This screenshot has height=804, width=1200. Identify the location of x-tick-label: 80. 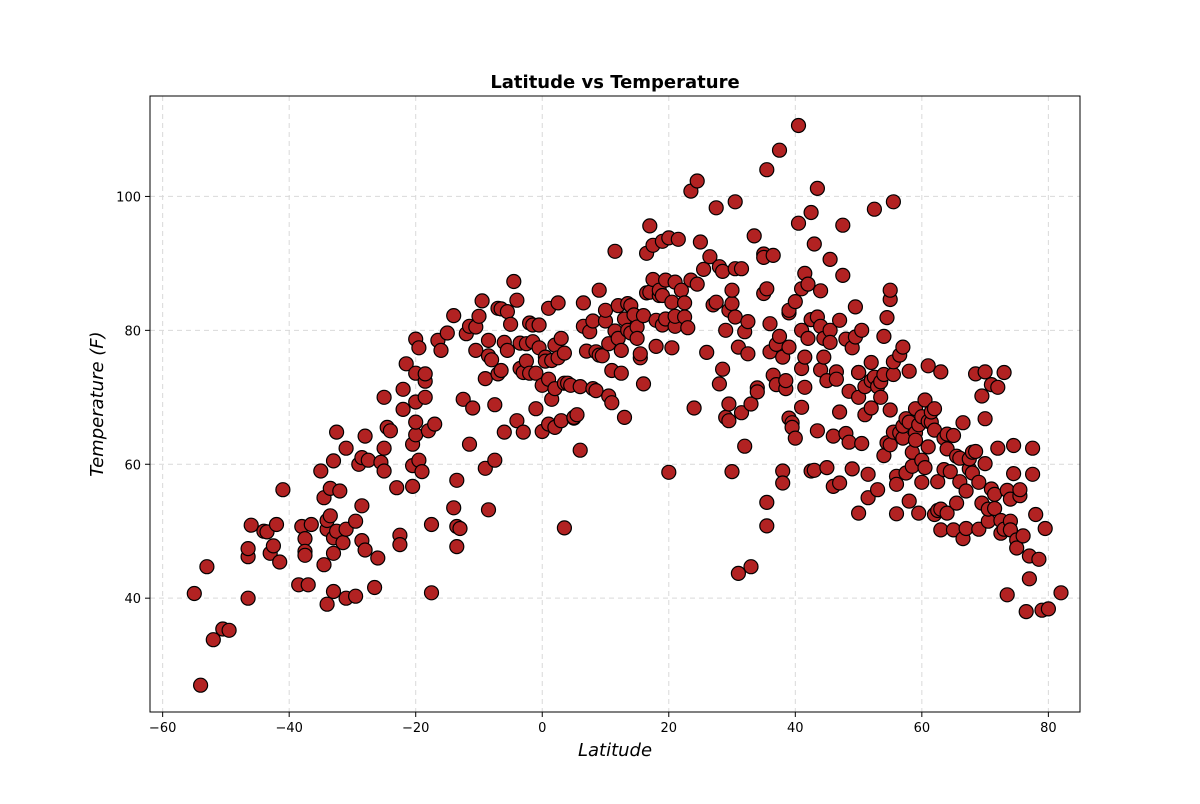
(1048, 728).